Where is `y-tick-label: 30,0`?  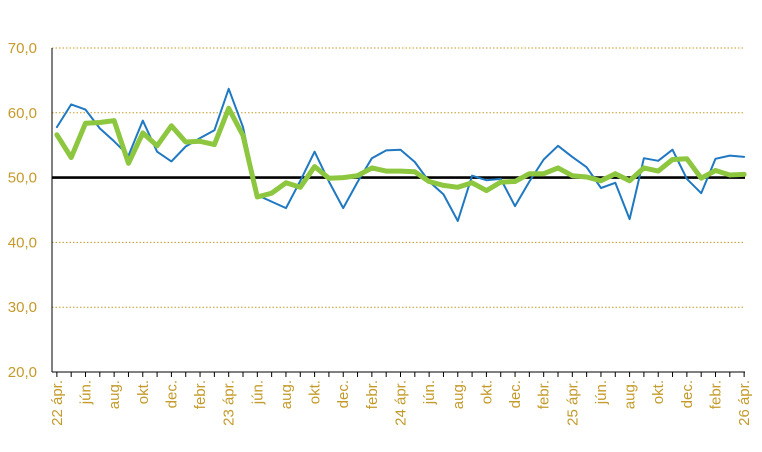
y-tick-label: 30,0 is located at coordinates (22, 307).